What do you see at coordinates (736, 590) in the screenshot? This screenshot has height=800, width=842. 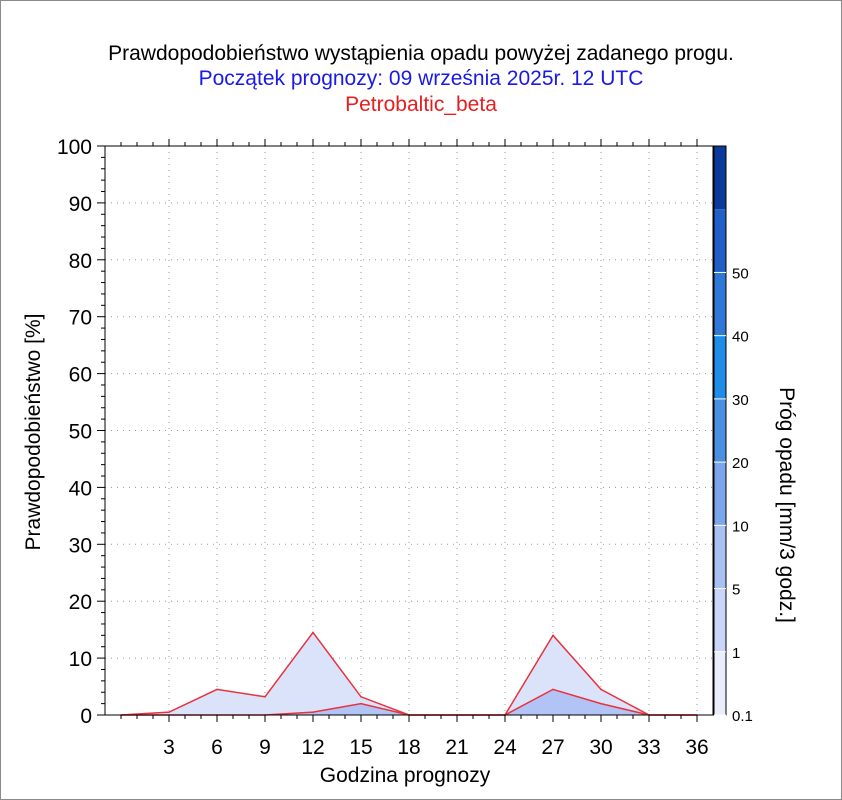 I see `colorbar-level-label: 5` at bounding box center [736, 590].